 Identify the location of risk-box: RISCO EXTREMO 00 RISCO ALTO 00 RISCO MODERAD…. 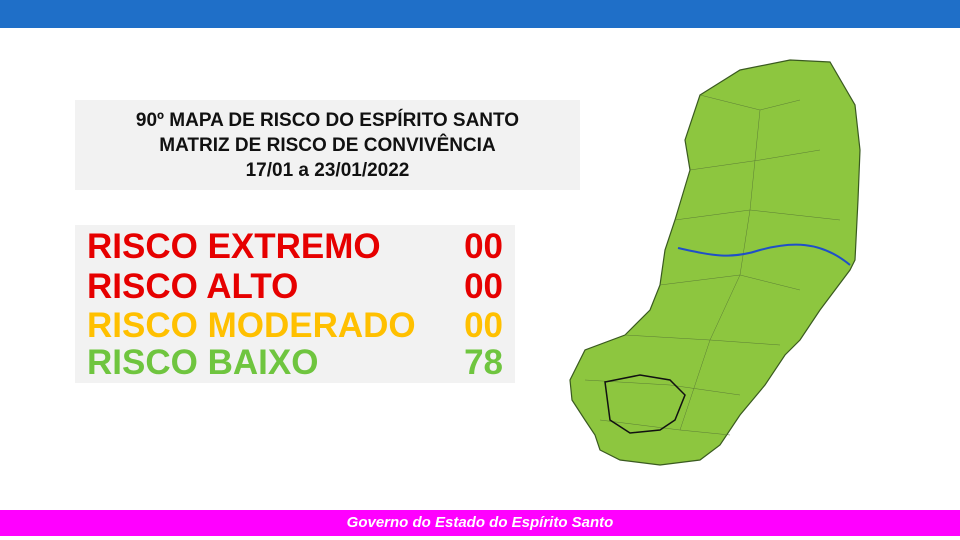
(295, 304).